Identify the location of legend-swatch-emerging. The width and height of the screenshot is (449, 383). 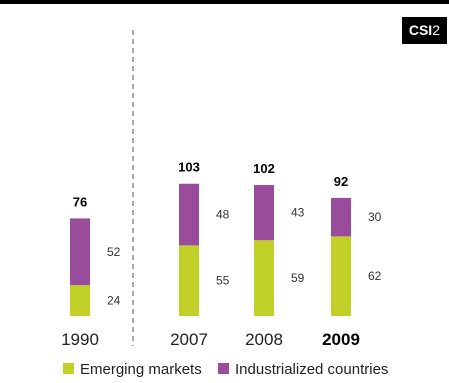
(68, 368).